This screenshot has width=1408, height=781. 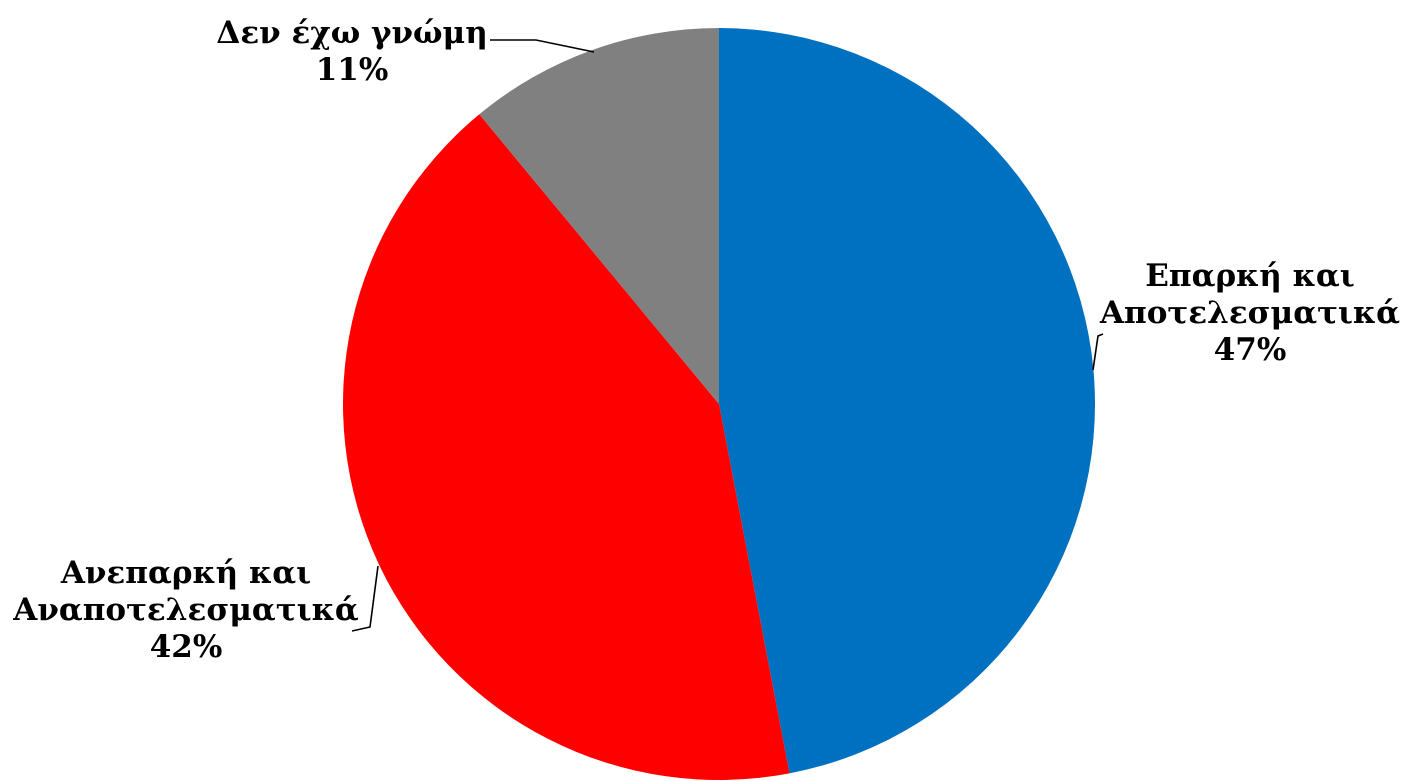 I want to click on data-label-category: Αναποτελεσματικά, so click(x=185, y=610).